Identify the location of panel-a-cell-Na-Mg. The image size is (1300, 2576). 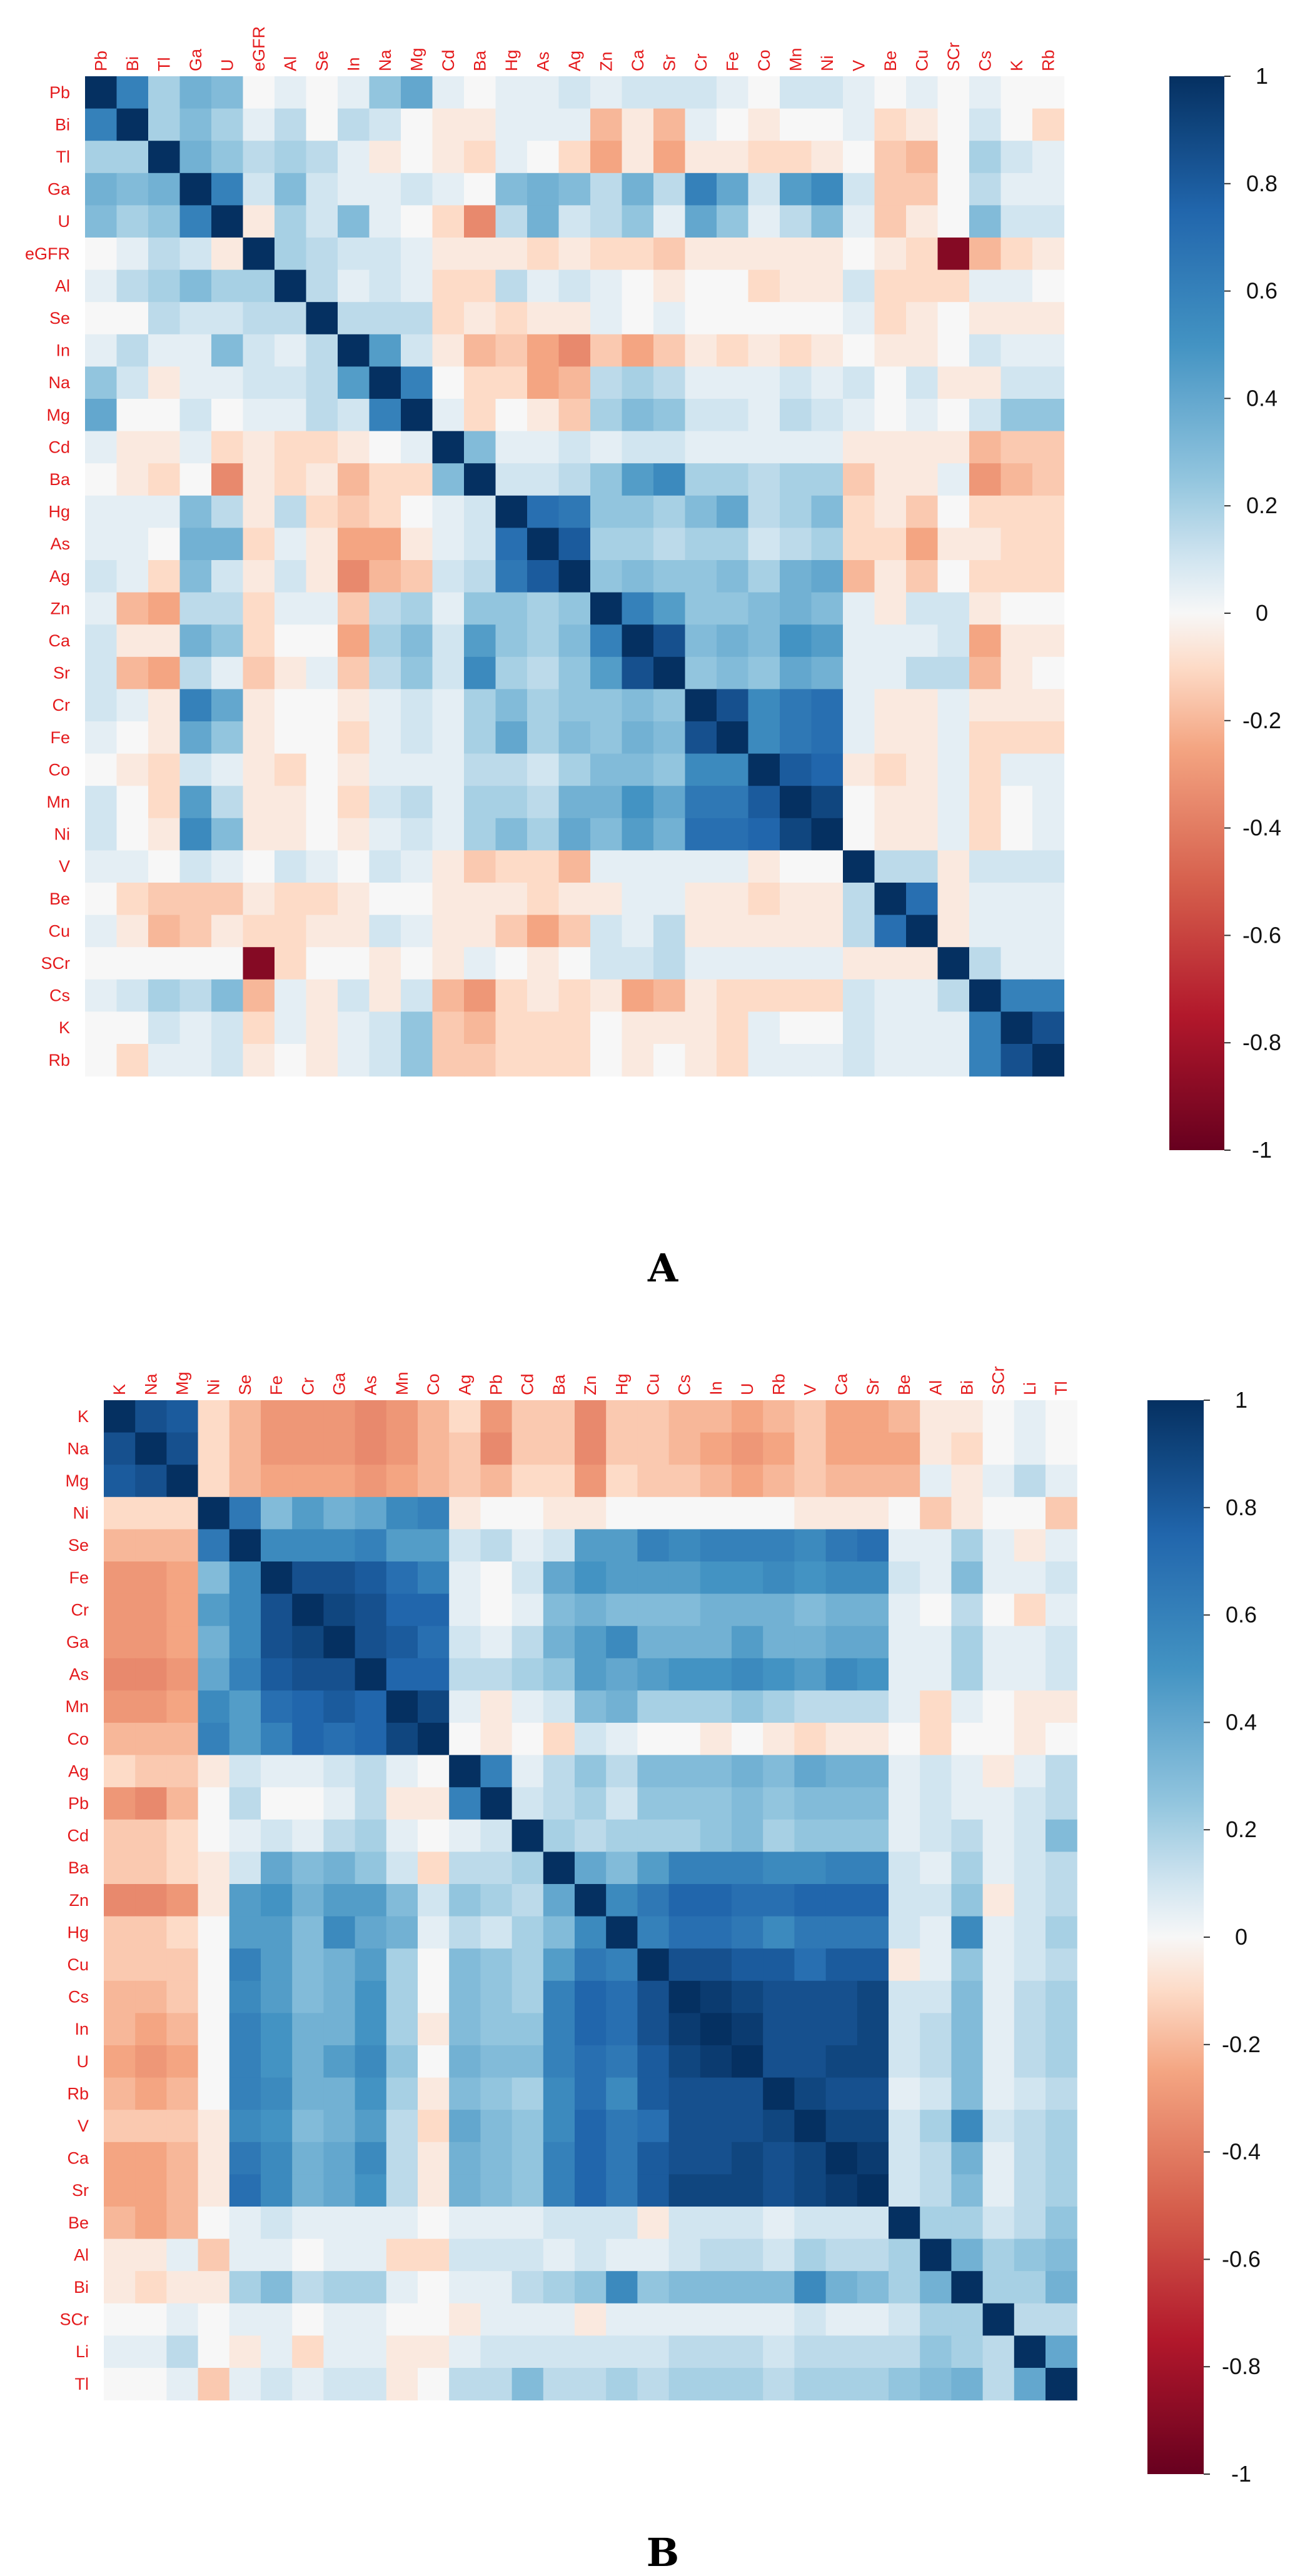
(417, 382).